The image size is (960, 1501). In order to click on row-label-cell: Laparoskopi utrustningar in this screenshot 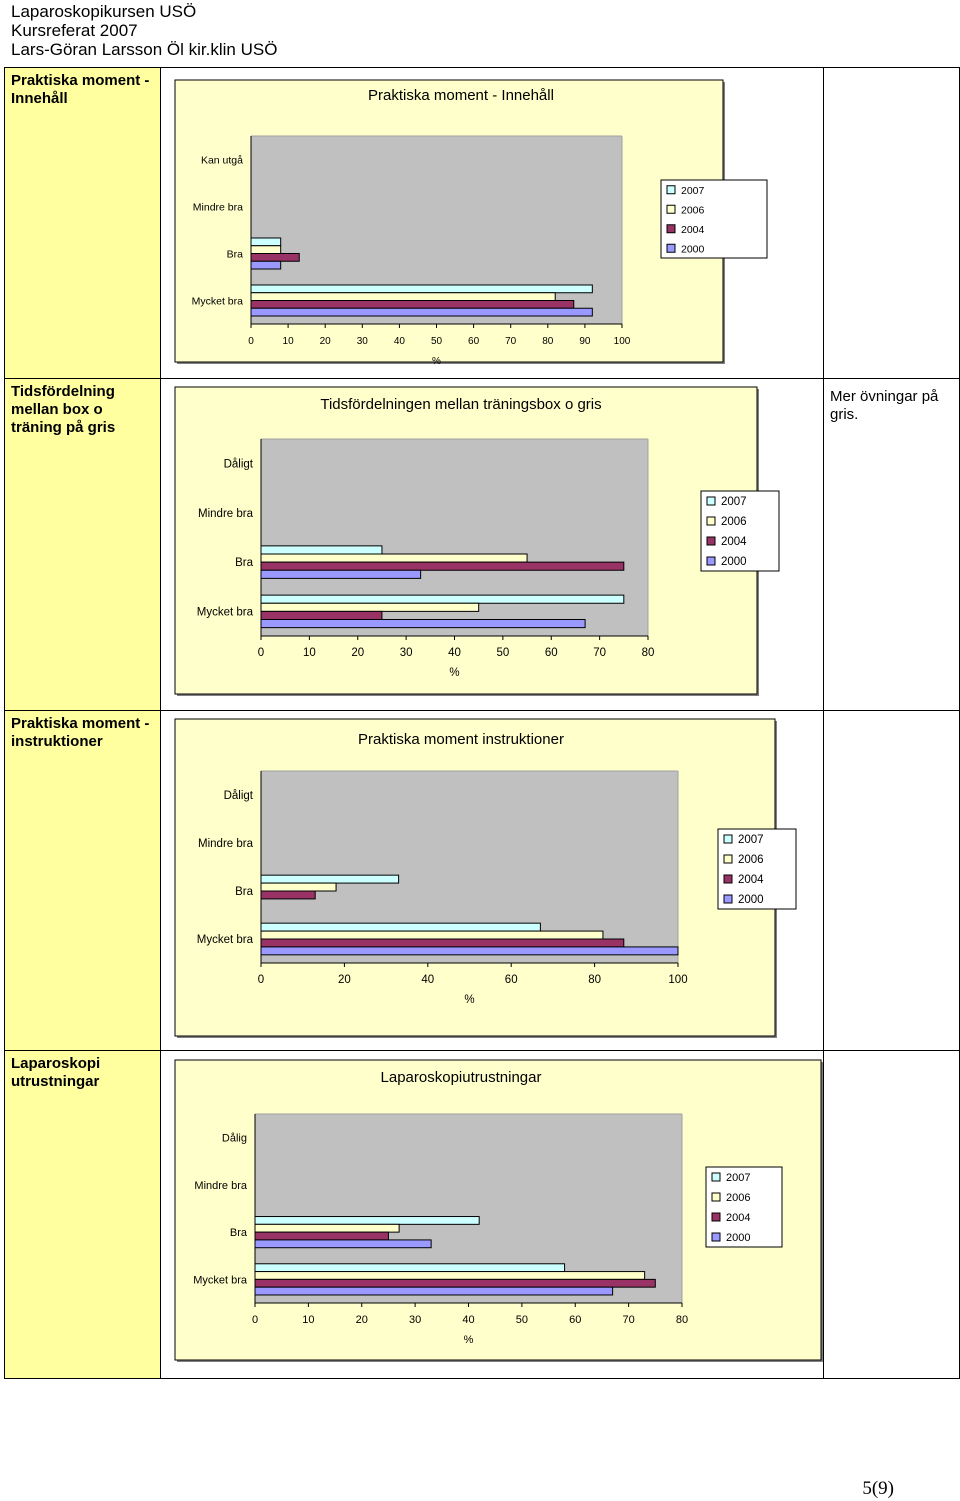, I will do `click(82, 1214)`.